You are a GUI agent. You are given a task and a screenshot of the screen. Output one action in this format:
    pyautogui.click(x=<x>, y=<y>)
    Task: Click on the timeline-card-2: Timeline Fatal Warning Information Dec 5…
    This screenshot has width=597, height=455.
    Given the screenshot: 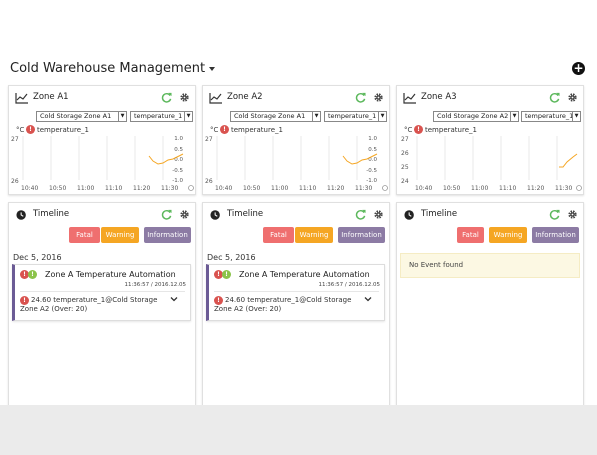 What is the action you would take?
    pyautogui.click(x=296, y=307)
    